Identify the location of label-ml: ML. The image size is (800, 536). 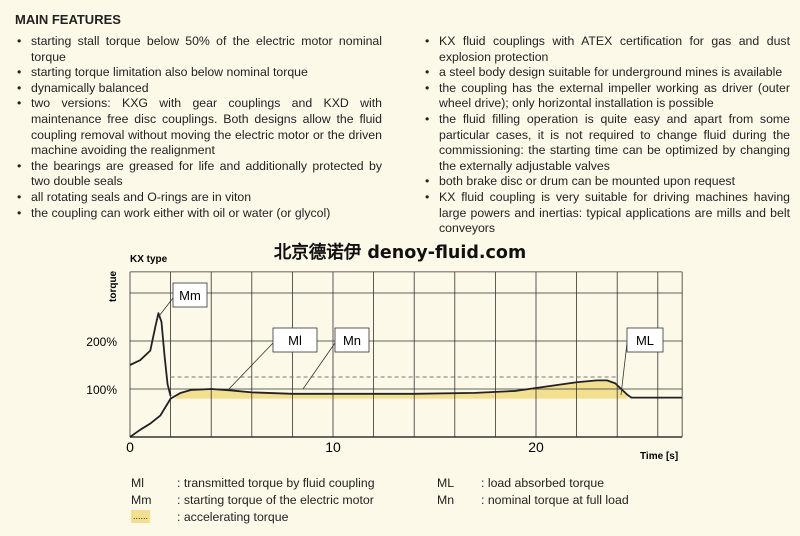
(645, 340).